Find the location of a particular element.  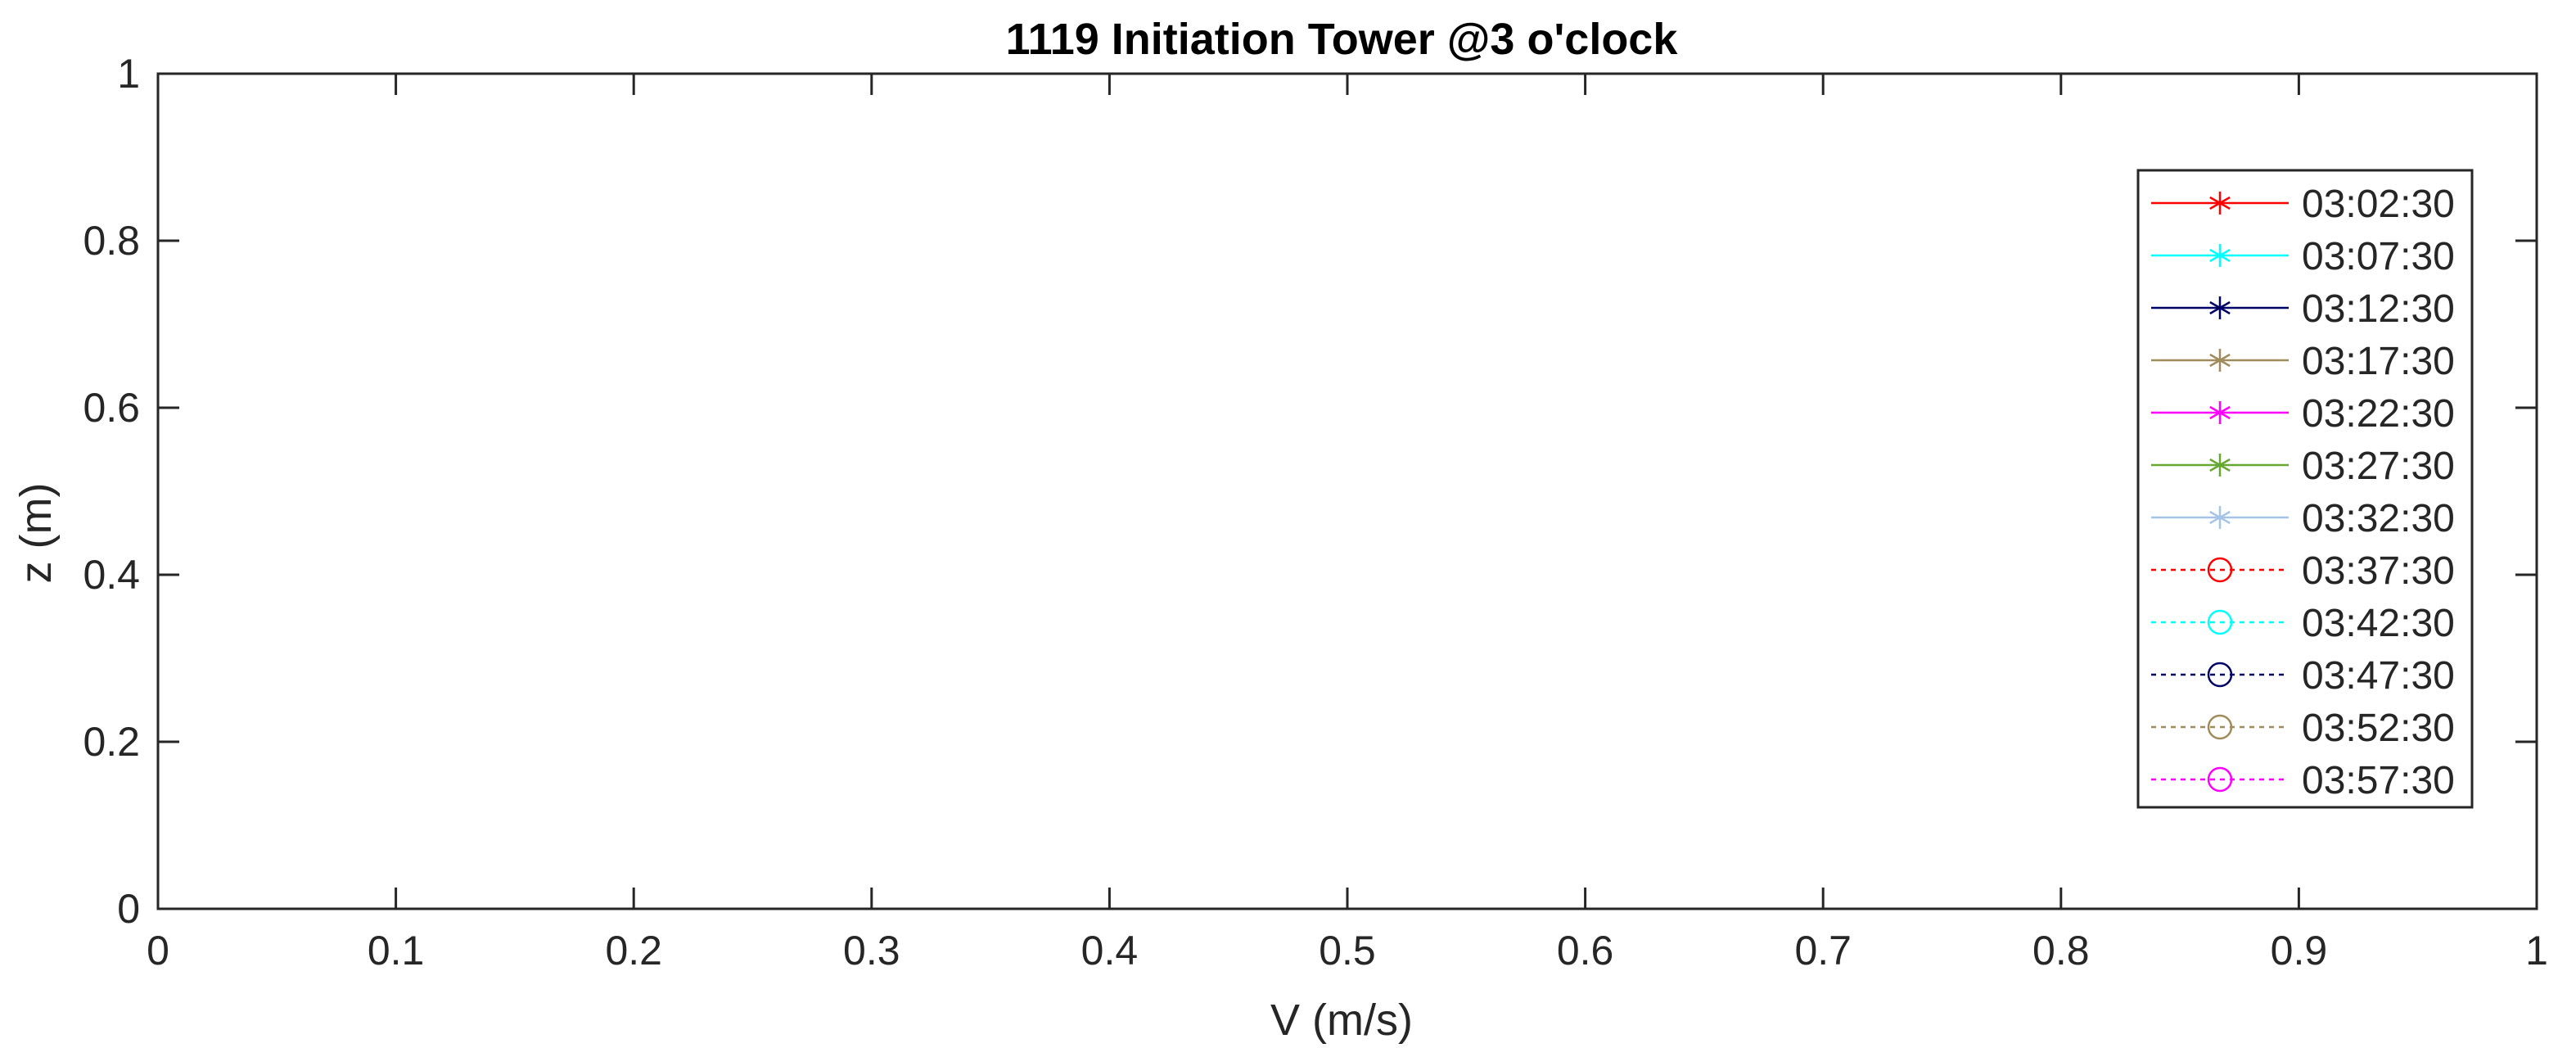

x-tick-label: 0.8 is located at coordinates (2061, 950).